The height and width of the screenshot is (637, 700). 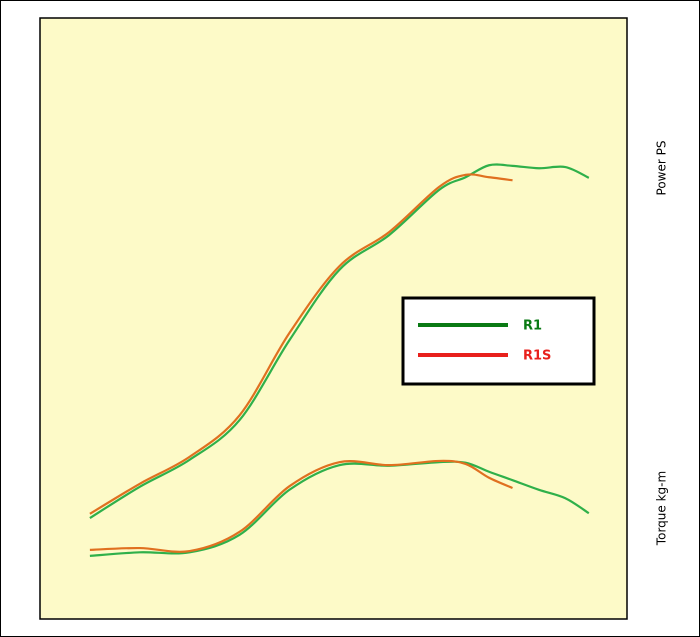 I want to click on torque-label: Torque kg-m, so click(x=662, y=508).